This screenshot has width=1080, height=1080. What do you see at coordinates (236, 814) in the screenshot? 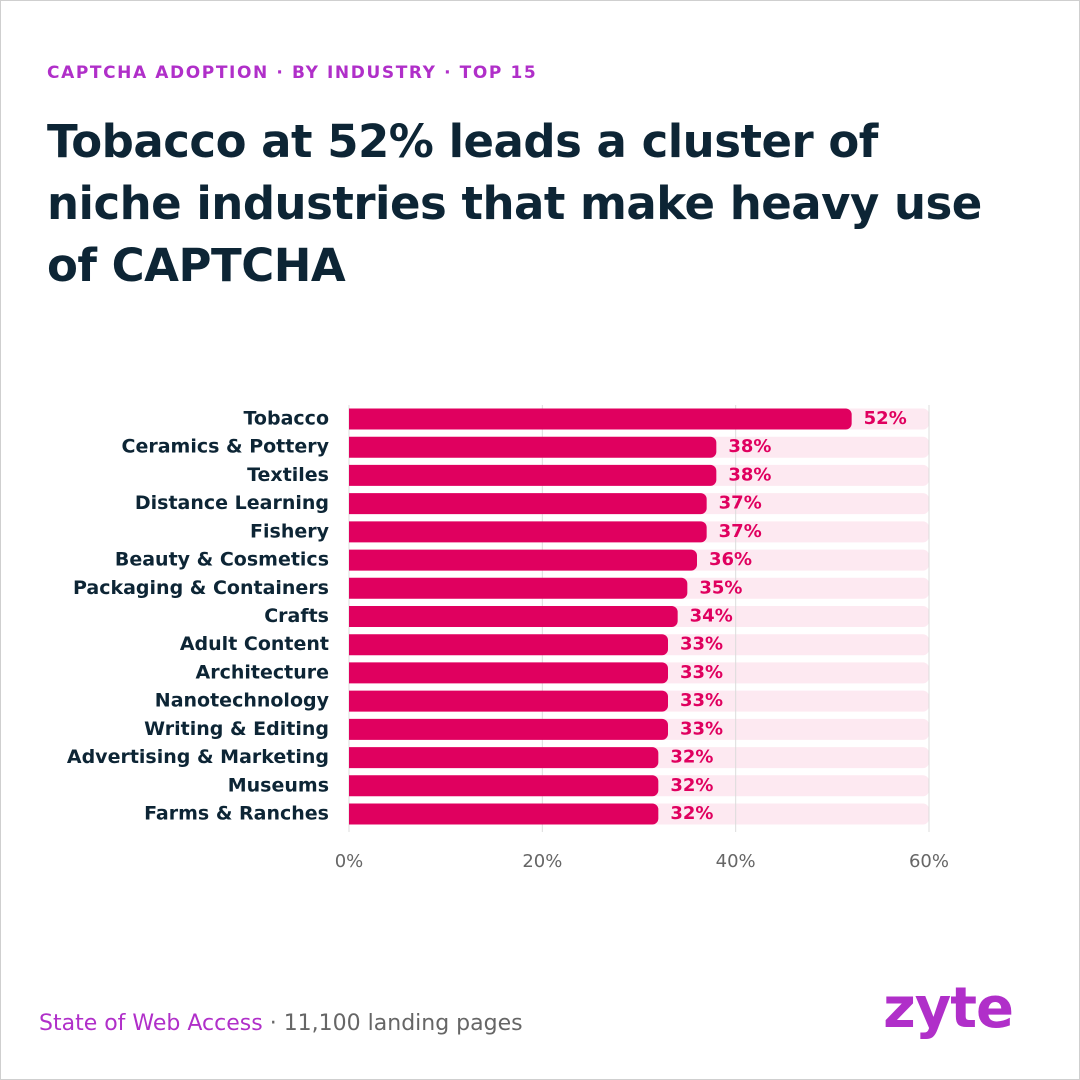
I see `y-tick-label: Farms & Ranches` at bounding box center [236, 814].